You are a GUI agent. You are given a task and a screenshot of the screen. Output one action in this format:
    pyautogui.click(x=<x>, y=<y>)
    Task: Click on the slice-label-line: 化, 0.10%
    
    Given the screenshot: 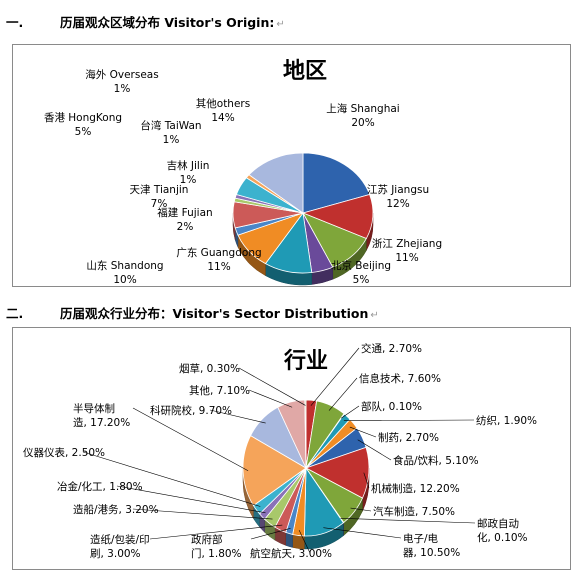 What is the action you would take?
    pyautogui.click(x=502, y=537)
    